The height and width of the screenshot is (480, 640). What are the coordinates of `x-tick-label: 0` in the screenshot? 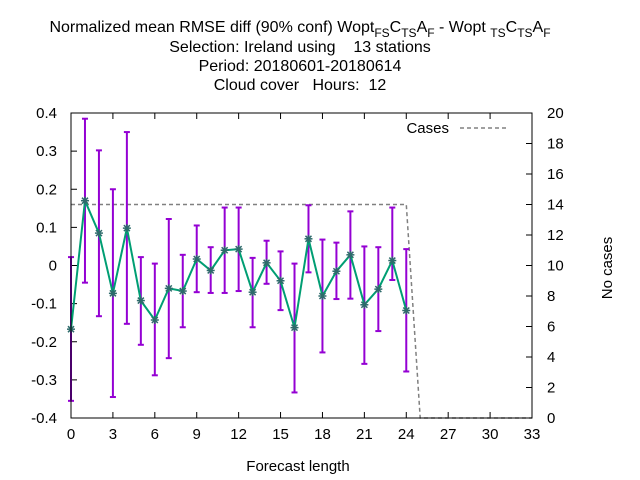 It's located at (71, 434).